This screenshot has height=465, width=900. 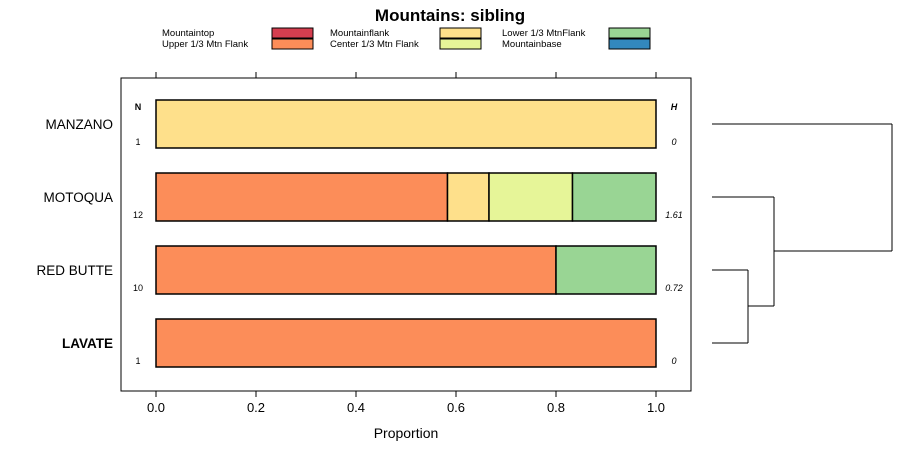 I want to click on legend-label: Lower 1/3 MtnFlank, so click(x=544, y=33).